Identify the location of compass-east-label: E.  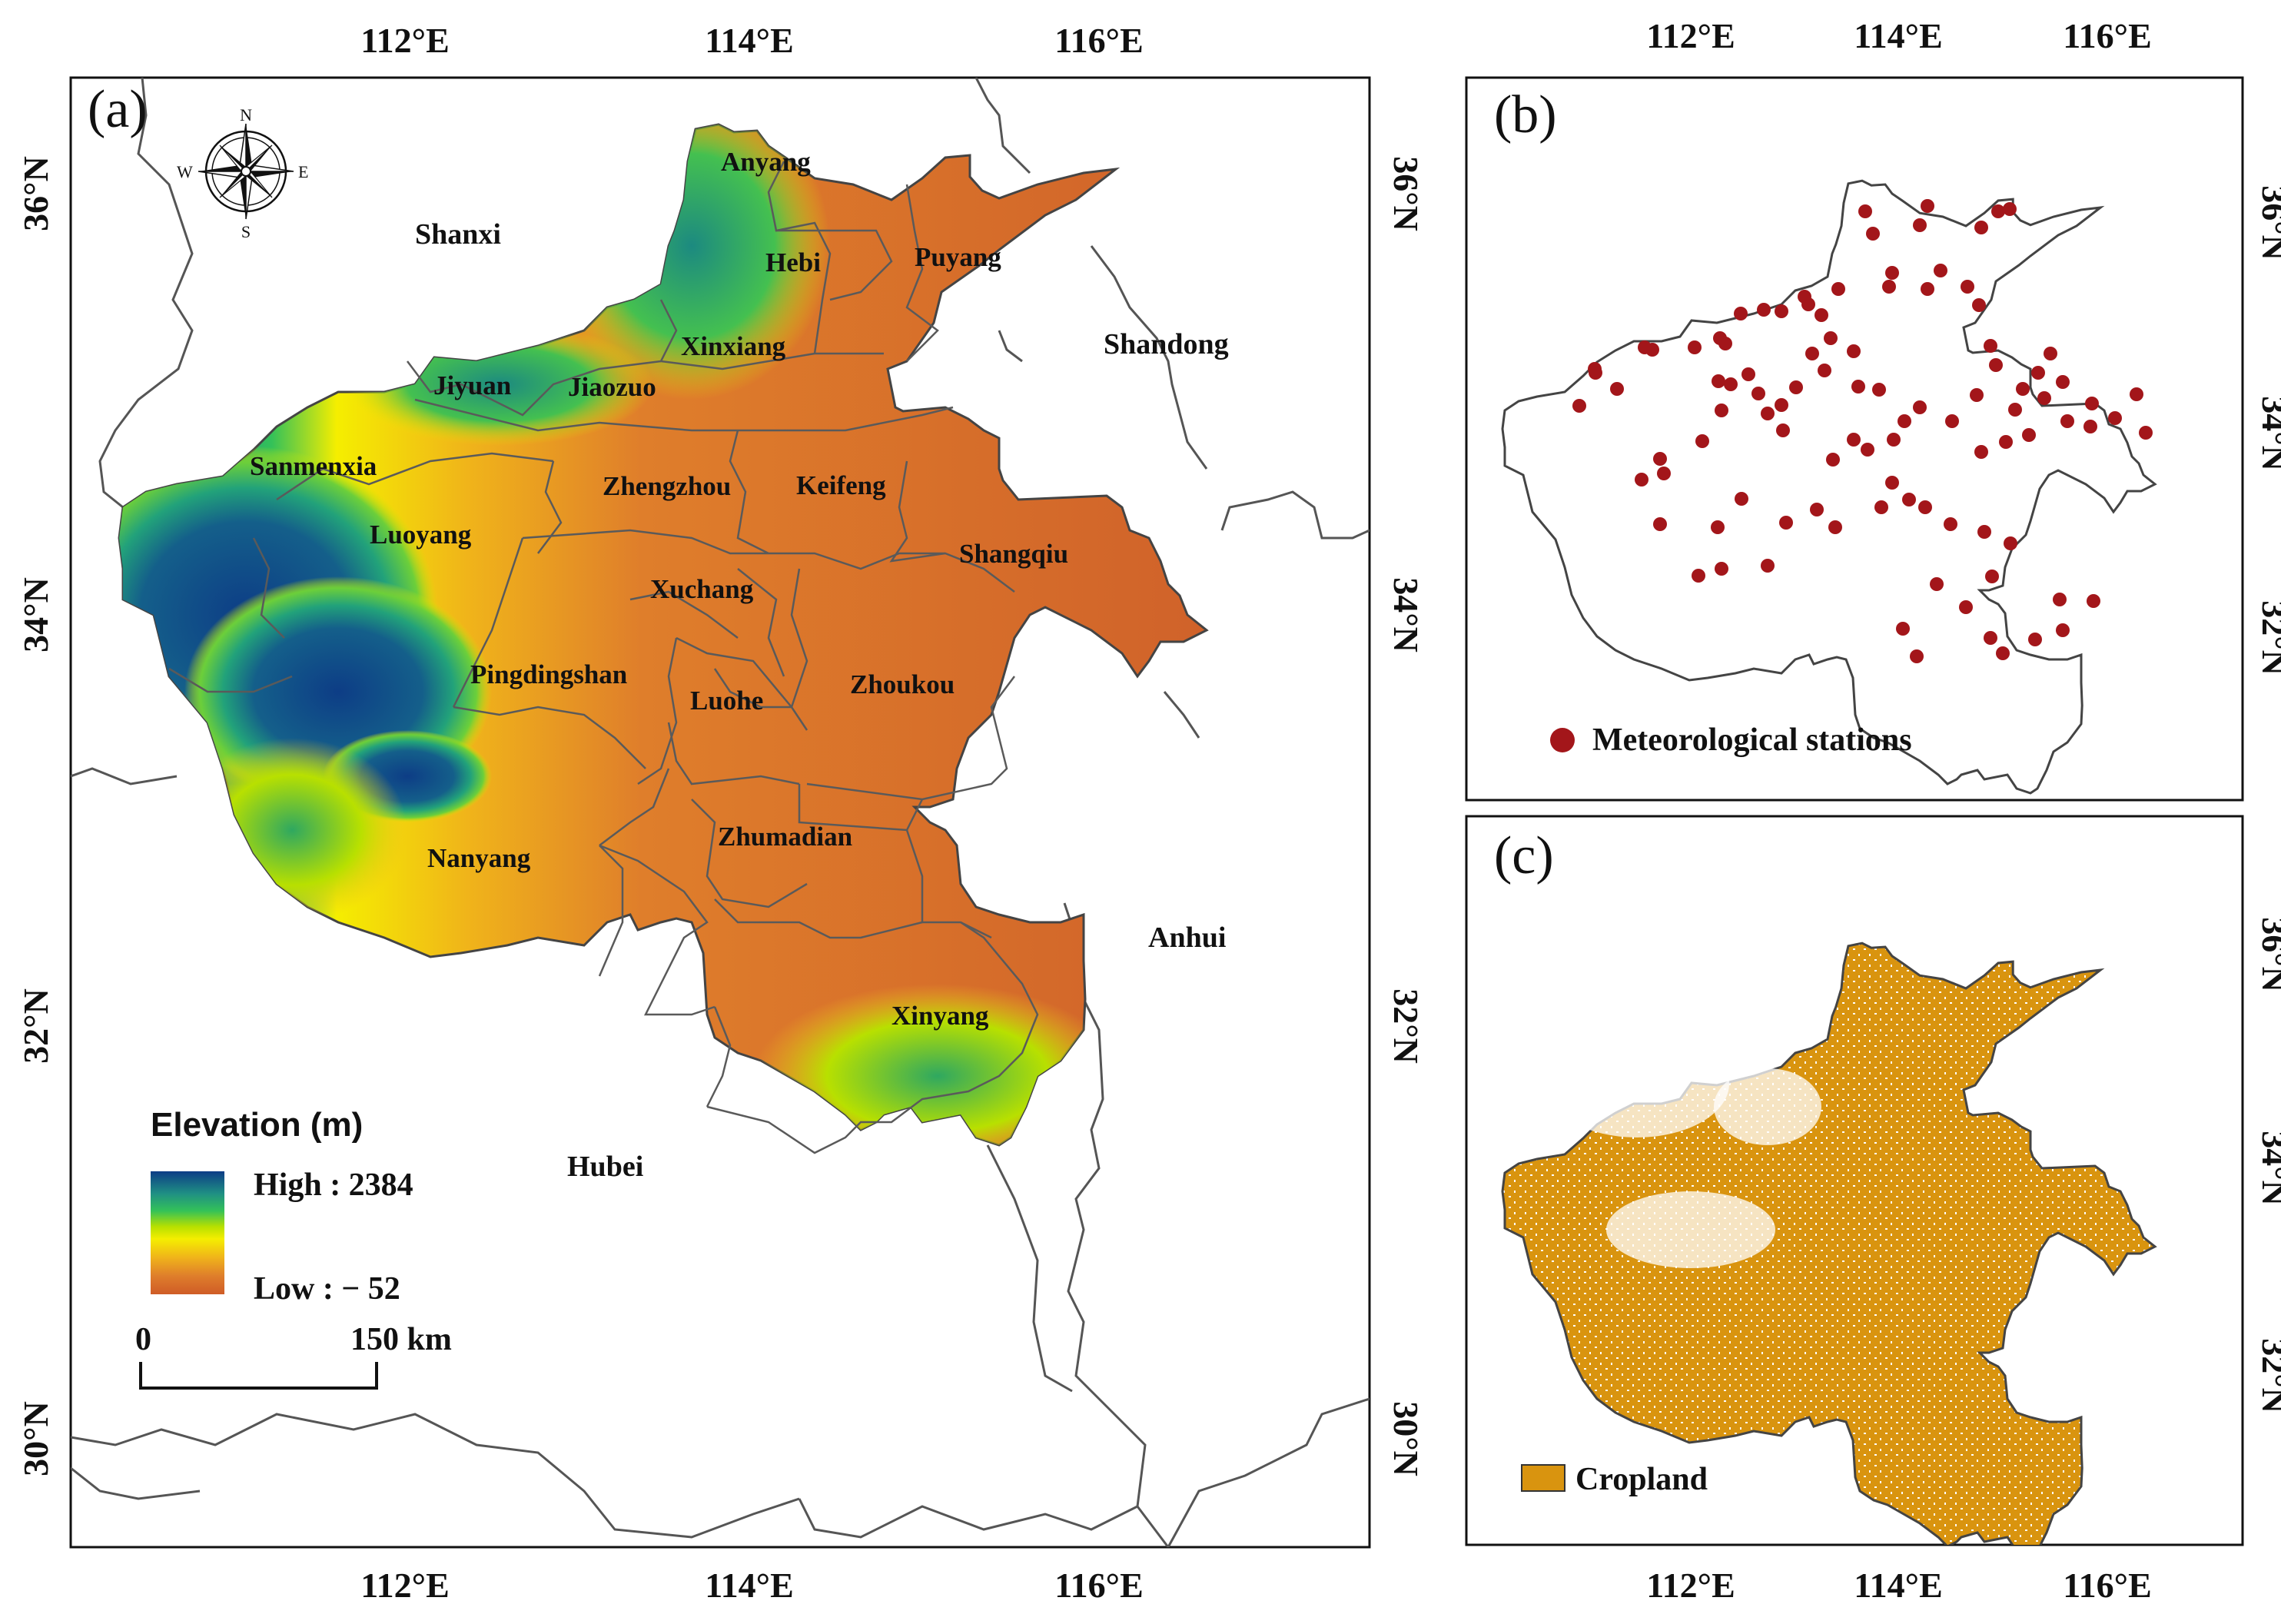
(303, 171).